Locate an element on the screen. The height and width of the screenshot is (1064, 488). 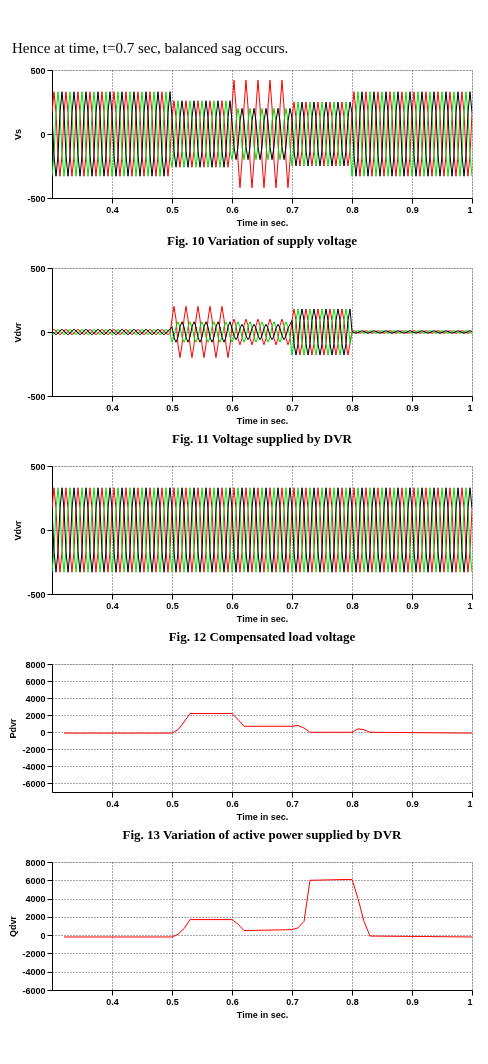
text: Fig. 12 Compensated load voltage is located at coordinates (262, 636).